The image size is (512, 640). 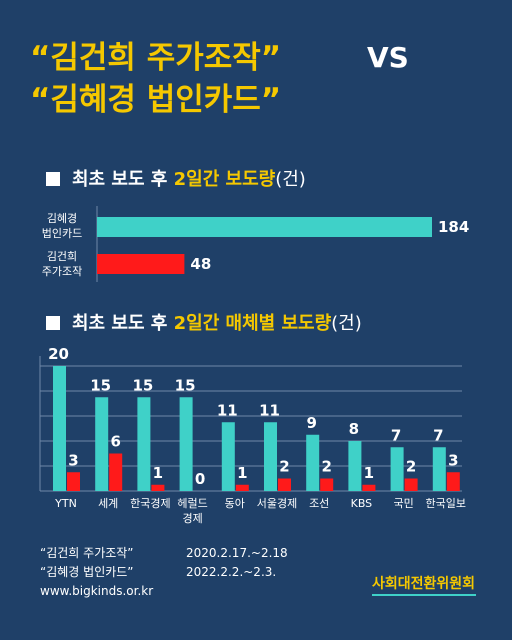 I want to click on x-tick-label: 헤럴드, so click(x=192, y=503).